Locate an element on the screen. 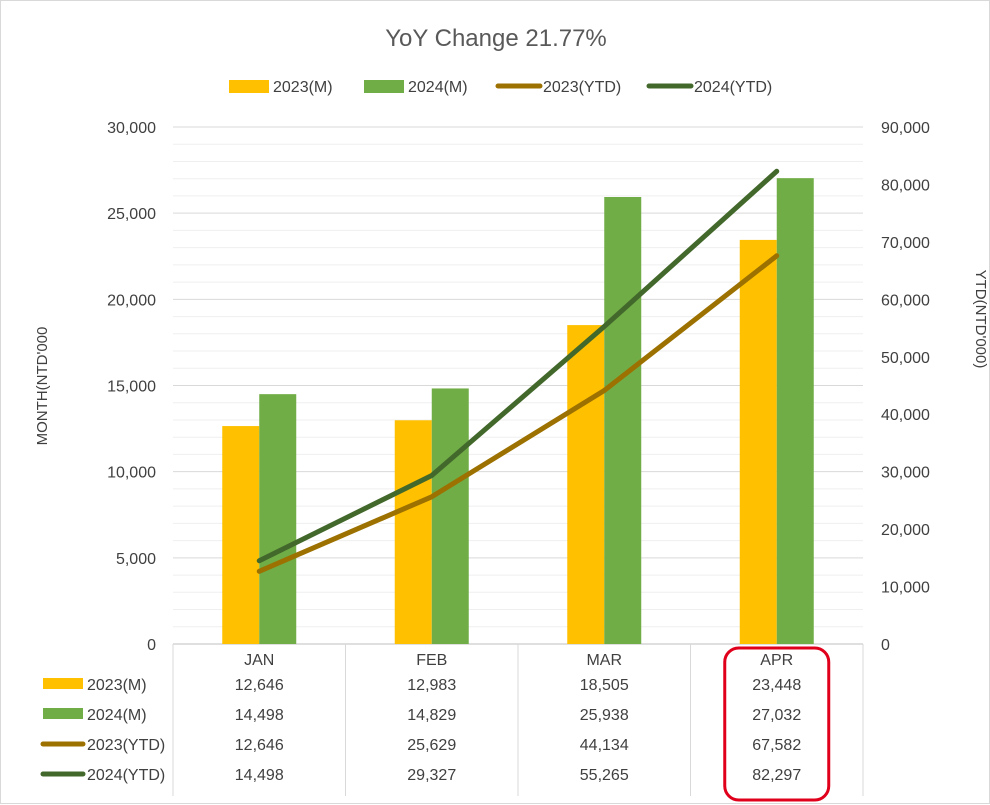 This screenshot has height=805, width=990. table-row-label: 2024(YTD) is located at coordinates (126, 775).